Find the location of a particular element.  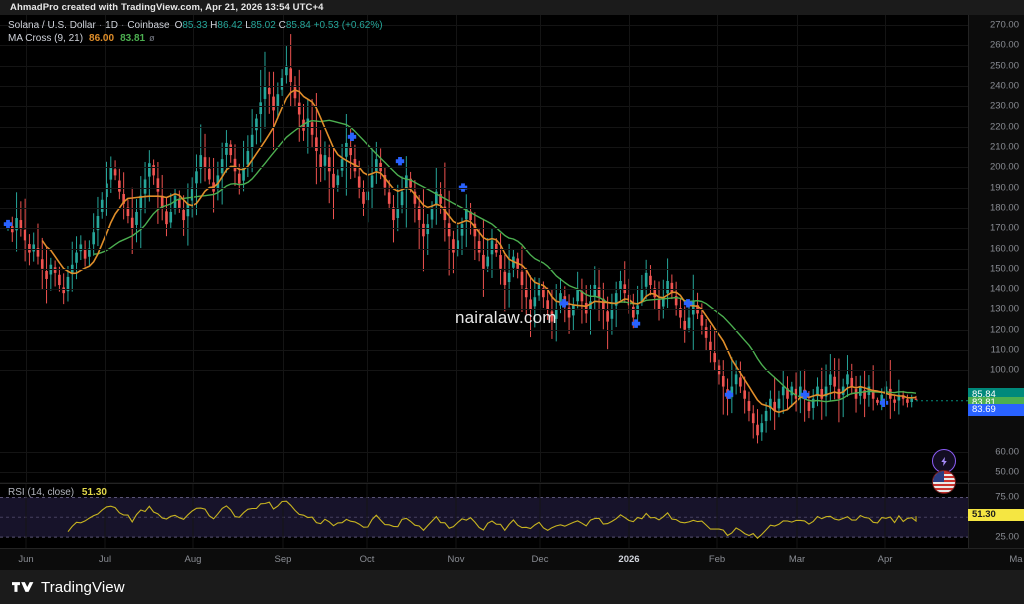

time-label-1: Jul is located at coordinates (105, 559).